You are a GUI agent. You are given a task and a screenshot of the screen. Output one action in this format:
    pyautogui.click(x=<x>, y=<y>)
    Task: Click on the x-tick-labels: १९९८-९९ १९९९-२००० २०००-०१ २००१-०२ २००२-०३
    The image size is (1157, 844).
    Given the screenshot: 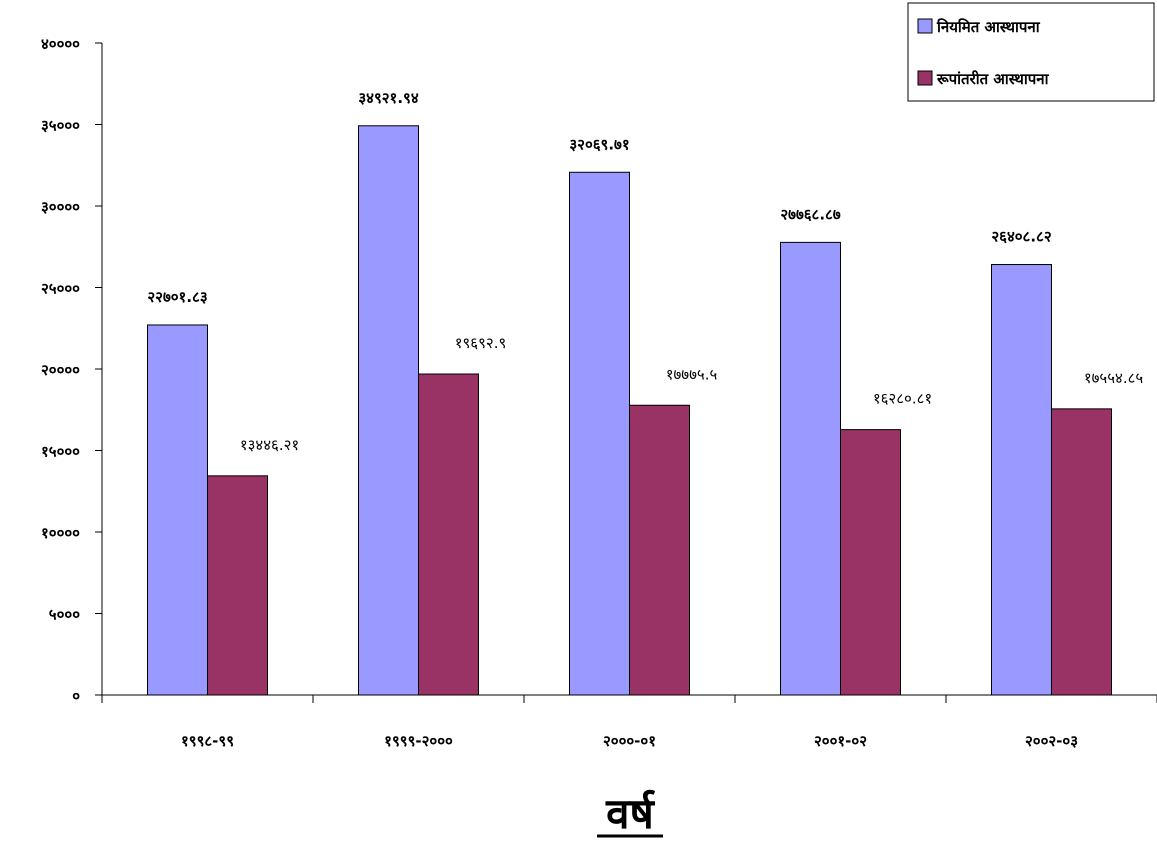 What is the action you would take?
    pyautogui.click(x=629, y=741)
    